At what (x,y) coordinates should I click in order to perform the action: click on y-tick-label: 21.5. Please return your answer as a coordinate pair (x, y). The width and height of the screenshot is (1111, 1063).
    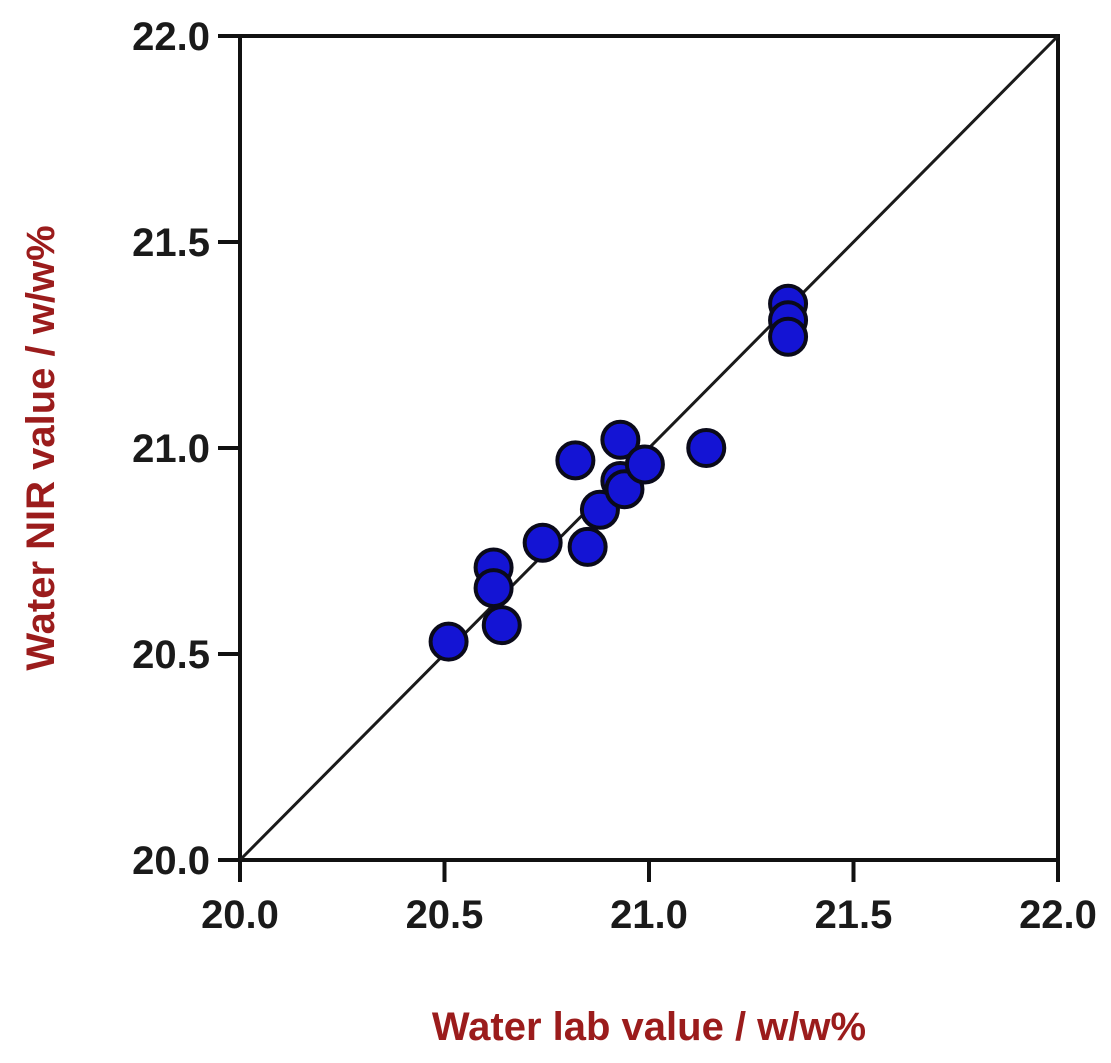
    Looking at the image, I should click on (171, 243).